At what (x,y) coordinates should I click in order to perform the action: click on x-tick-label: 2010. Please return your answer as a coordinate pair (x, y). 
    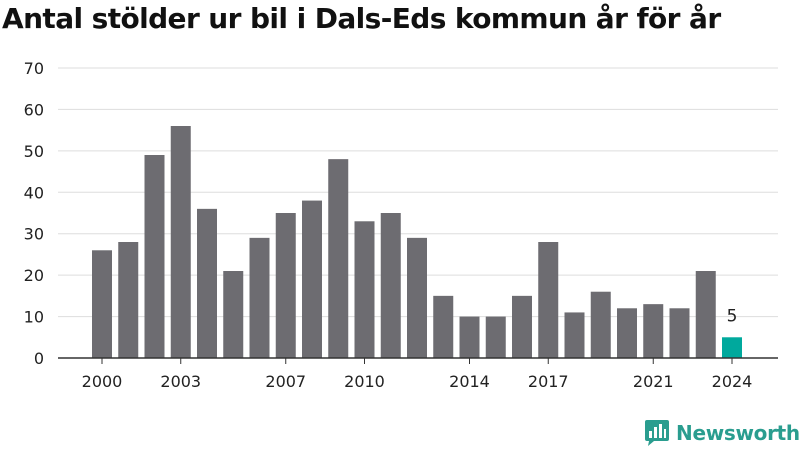
    Looking at the image, I should click on (364, 381).